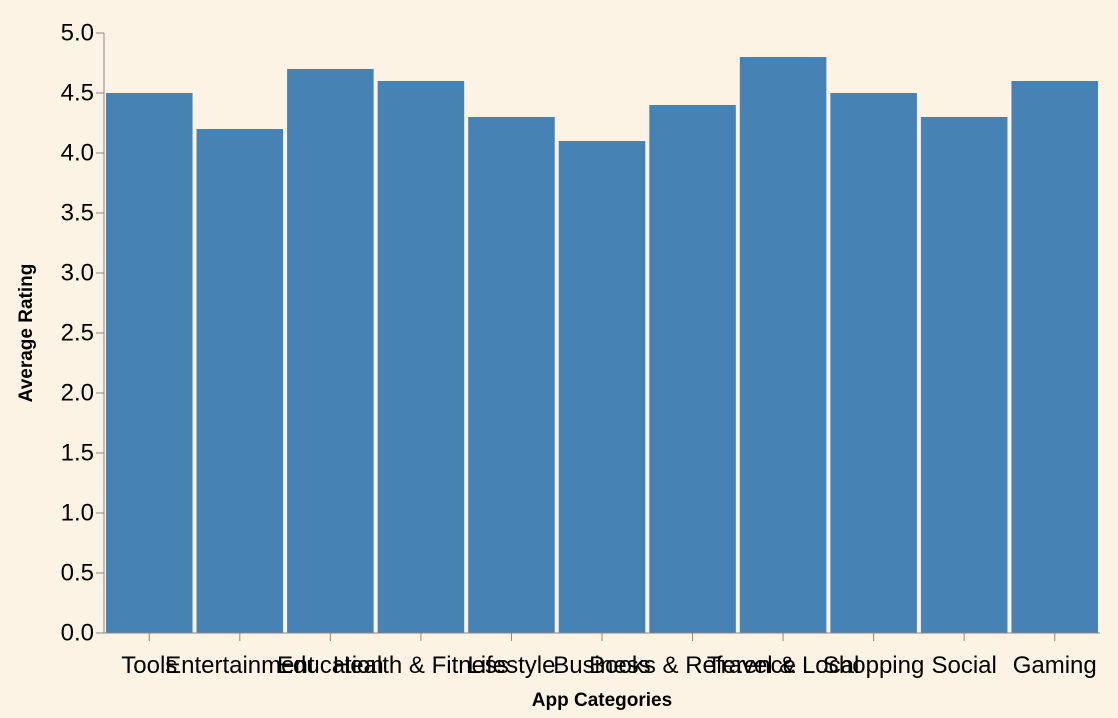  Describe the element at coordinates (77, 273) in the screenshot. I see `y-tick-label: 3.0` at that location.